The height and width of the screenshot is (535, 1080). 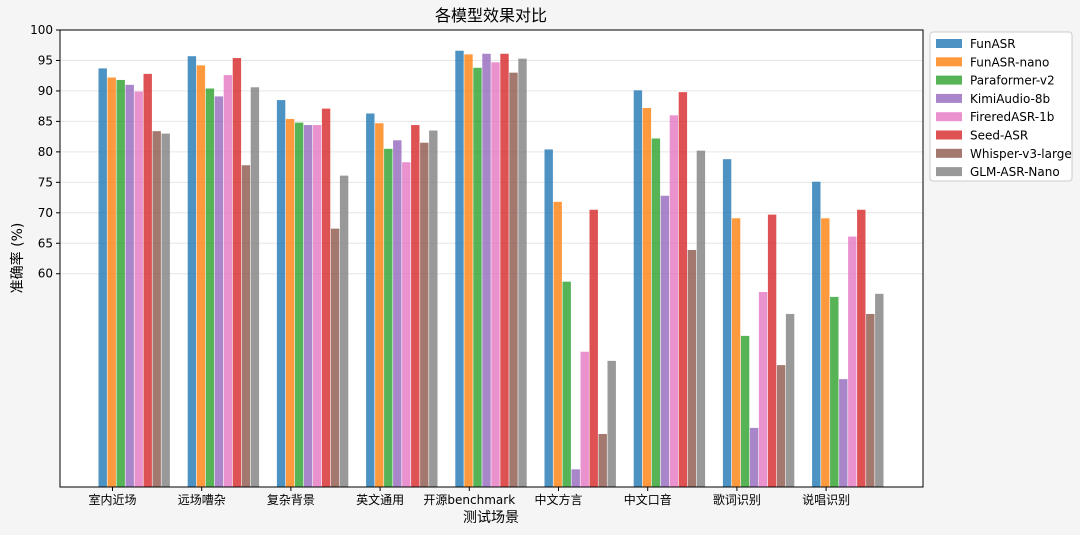 I want to click on legend-label: GLM-ASR-Nano, so click(x=1015, y=172).